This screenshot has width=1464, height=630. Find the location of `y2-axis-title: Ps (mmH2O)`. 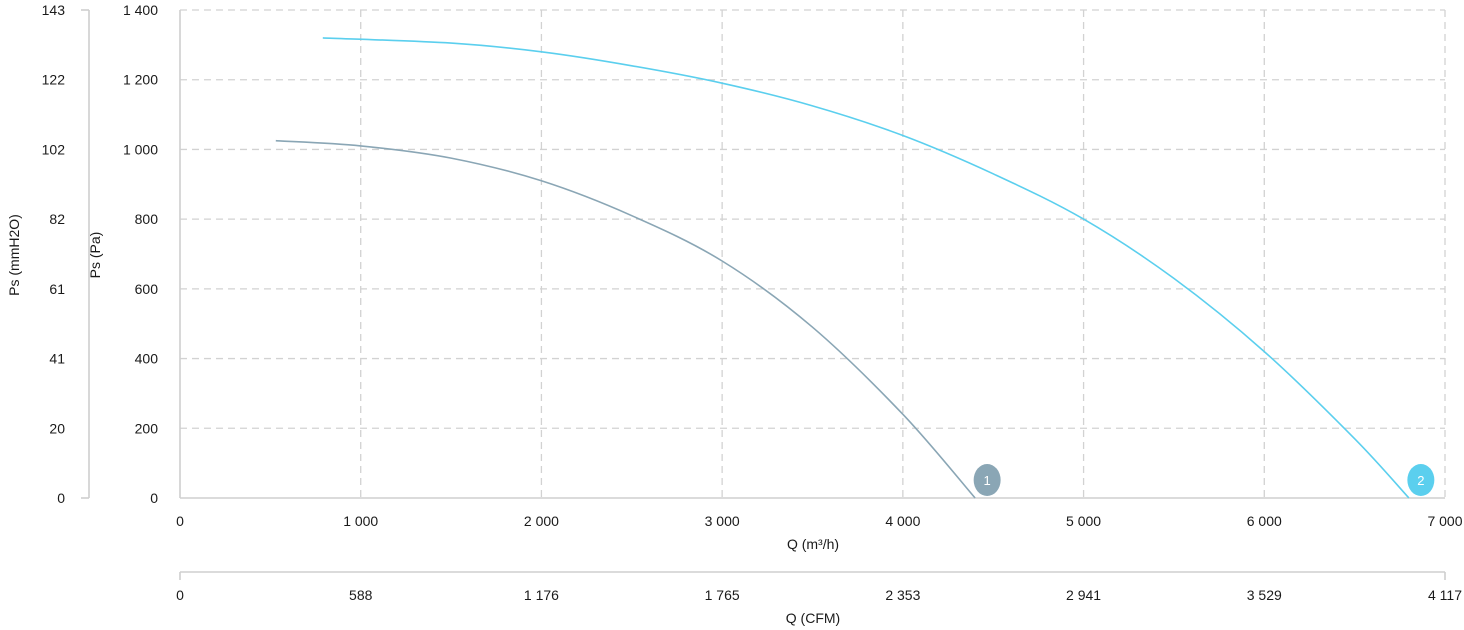

y2-axis-title: Ps (mmH2O) is located at coordinates (14, 255).